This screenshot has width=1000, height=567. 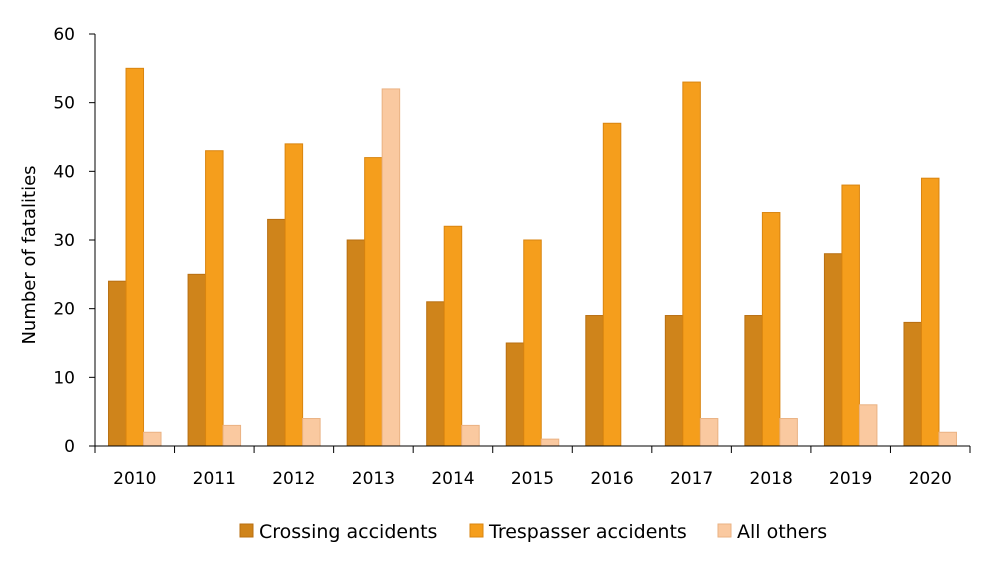 What do you see at coordinates (64, 172) in the screenshot?
I see `y-tick-label-40: 40` at bounding box center [64, 172].